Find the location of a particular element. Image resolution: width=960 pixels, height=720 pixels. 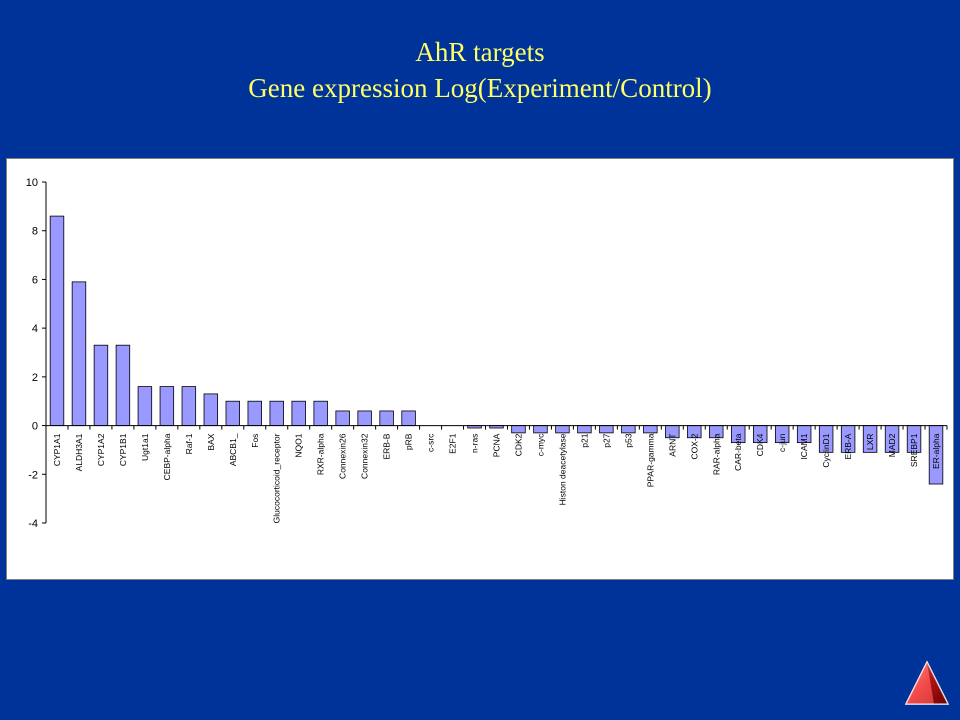

x-tick-label: c-myc is located at coordinates (540, 444).